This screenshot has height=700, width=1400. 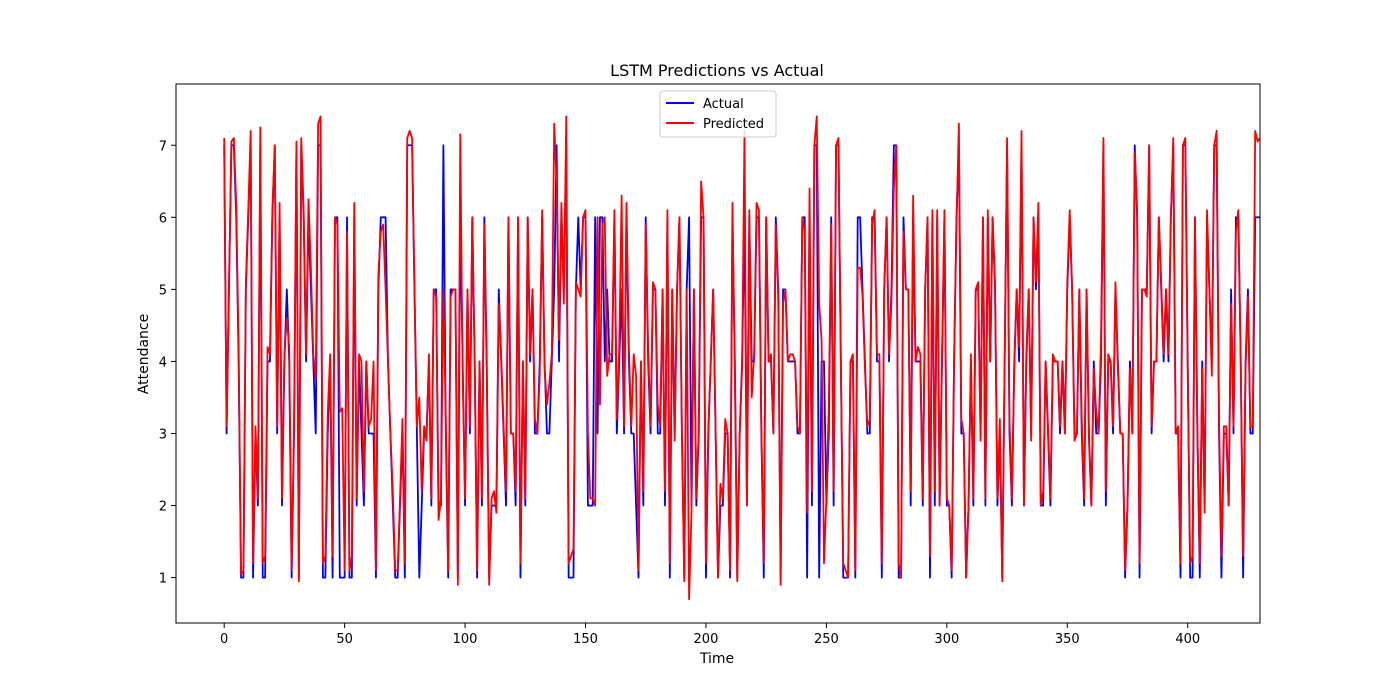 I want to click on x-tick-label: 250, so click(x=826, y=639).